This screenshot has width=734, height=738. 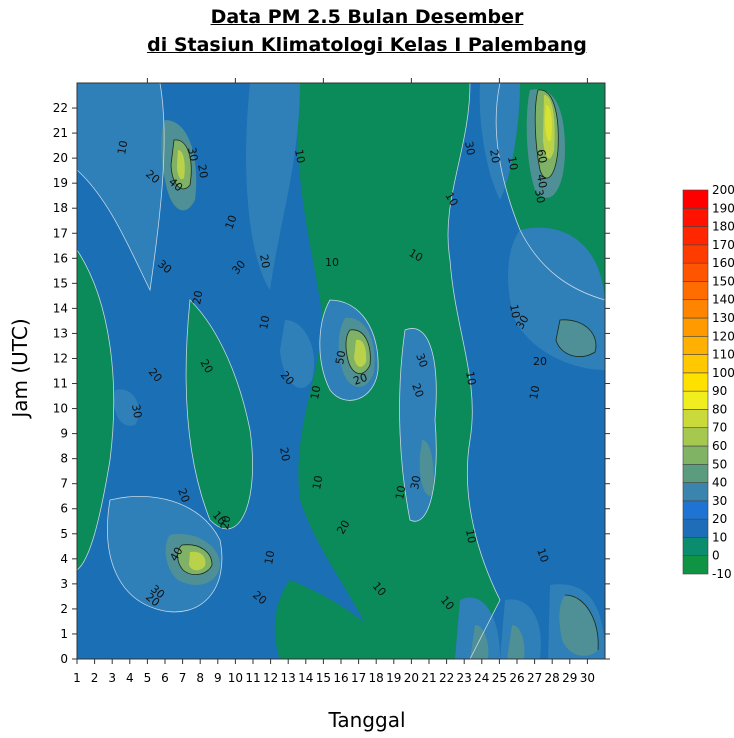 What do you see at coordinates (723, 190) in the screenshot?
I see `colorbar-label: 200` at bounding box center [723, 190].